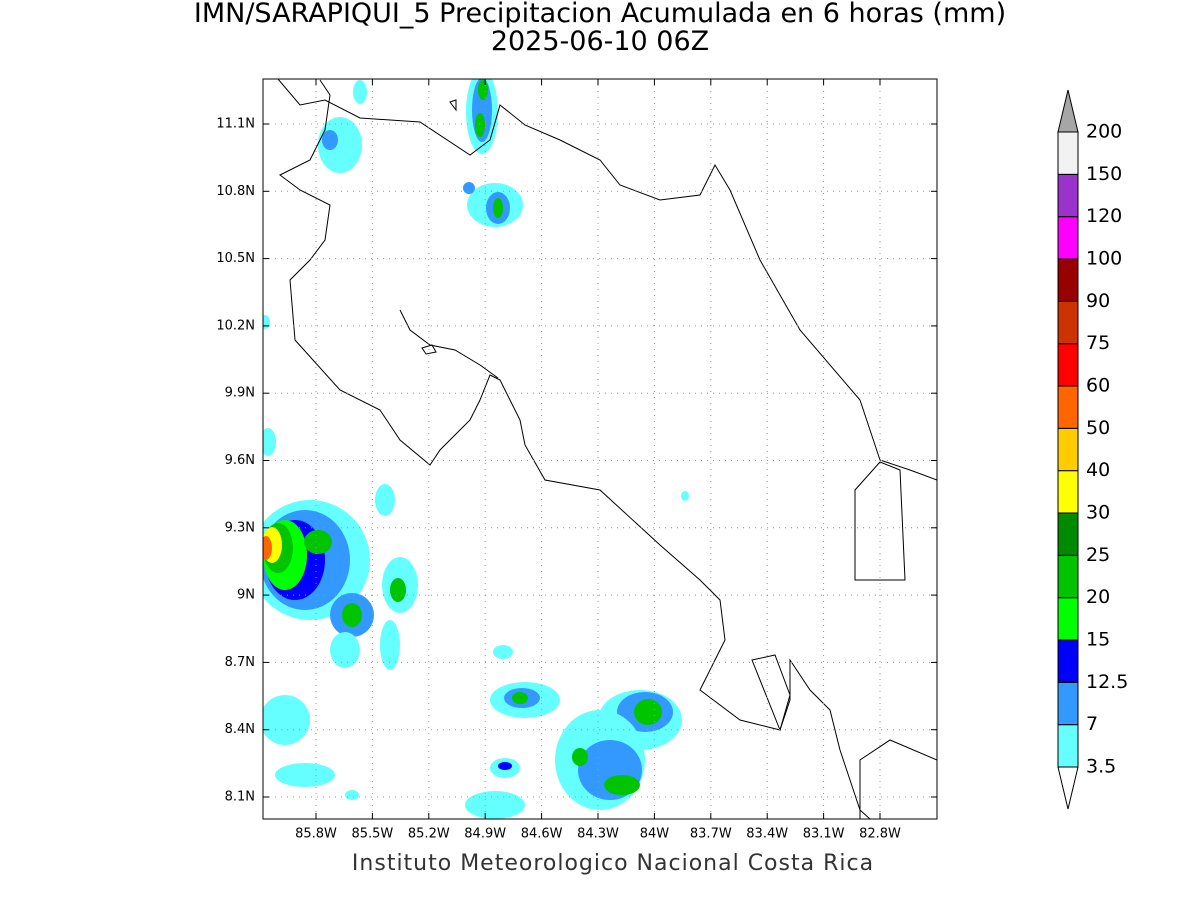 The height and width of the screenshot is (900, 1200). Describe the element at coordinates (246, 595) in the screenshot. I see `lat-label: 9N` at that location.